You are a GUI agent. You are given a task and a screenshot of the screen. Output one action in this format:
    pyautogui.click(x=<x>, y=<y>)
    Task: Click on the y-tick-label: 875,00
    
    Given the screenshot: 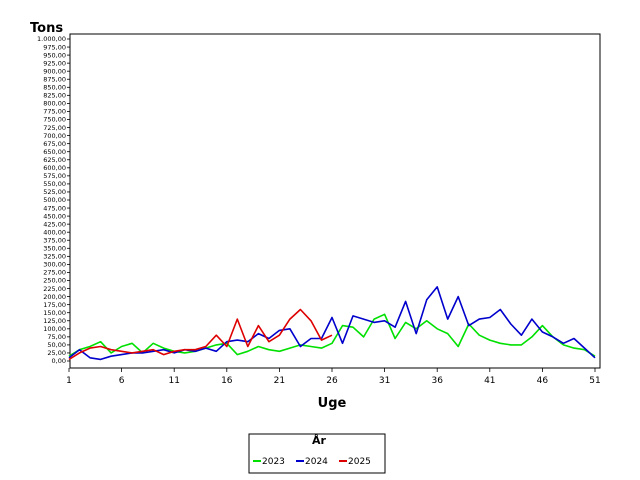 What is the action you would take?
    pyautogui.click(x=54, y=79)
    